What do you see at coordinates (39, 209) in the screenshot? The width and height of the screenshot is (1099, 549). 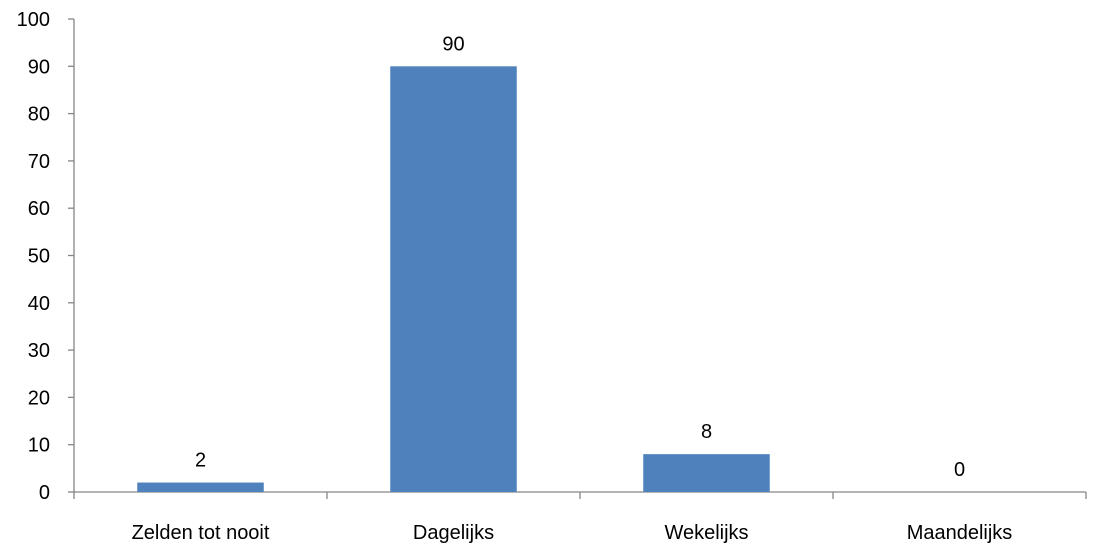 I see `y-tick-label: 60` at bounding box center [39, 209].